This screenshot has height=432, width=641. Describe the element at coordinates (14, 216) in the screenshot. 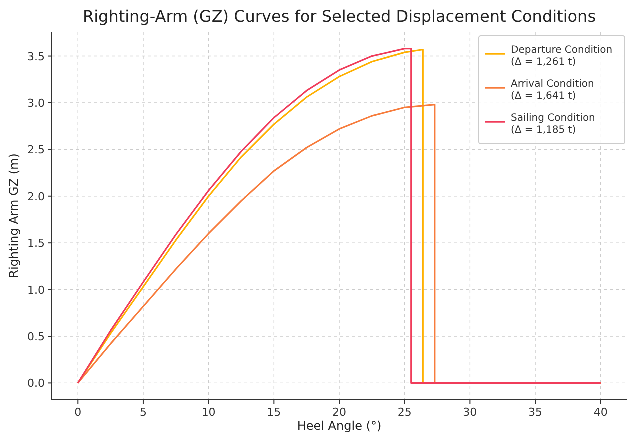

I see `y-axis-title: Righting Arm GZ (m)` at that location.